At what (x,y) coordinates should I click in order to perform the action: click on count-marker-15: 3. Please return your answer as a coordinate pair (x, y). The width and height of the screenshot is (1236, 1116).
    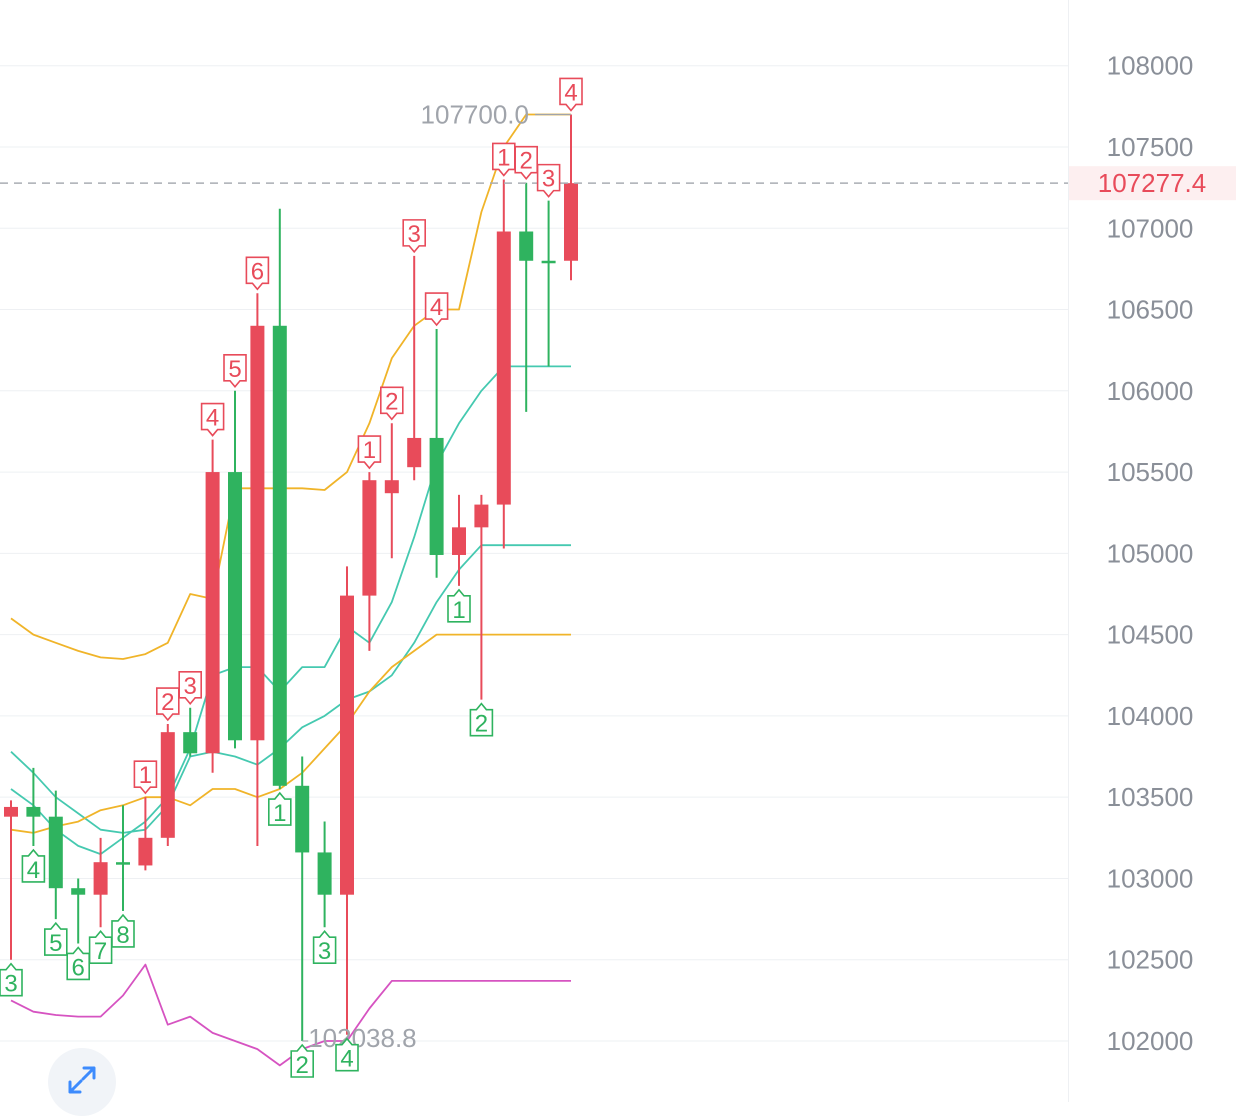
    Looking at the image, I should click on (324, 947).